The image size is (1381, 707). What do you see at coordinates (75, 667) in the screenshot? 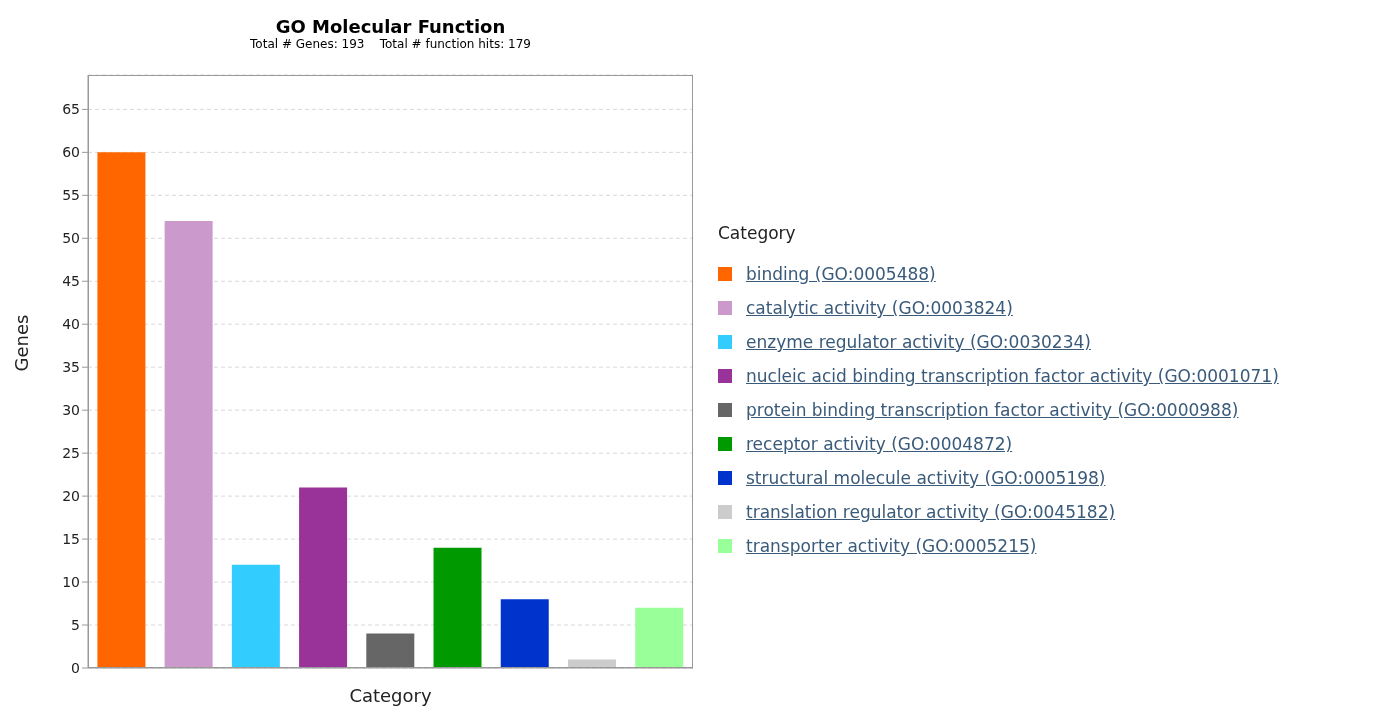
I see `y-tick-label: 0` at bounding box center [75, 667].